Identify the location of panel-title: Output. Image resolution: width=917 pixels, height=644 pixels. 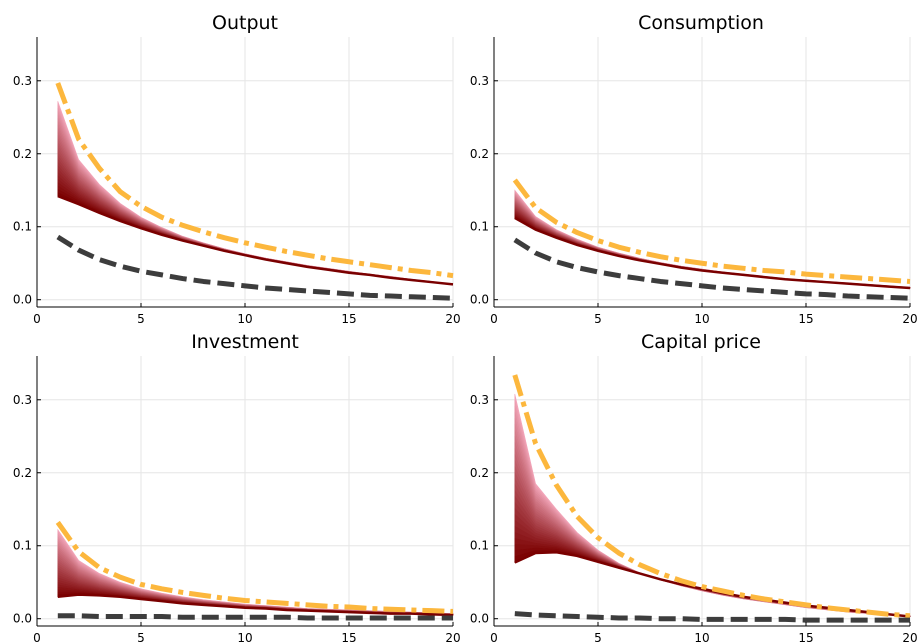
(245, 23).